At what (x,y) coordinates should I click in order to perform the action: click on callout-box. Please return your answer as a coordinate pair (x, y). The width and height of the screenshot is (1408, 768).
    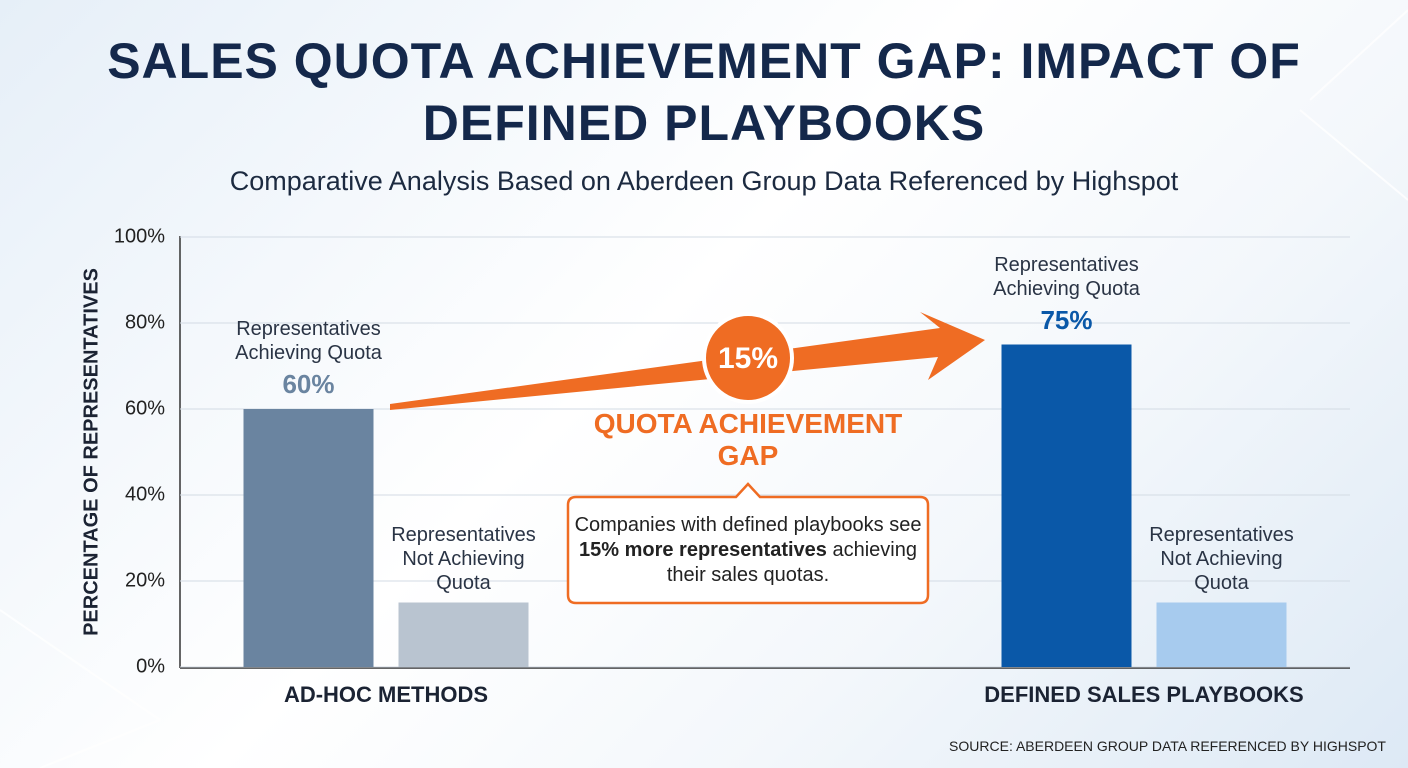
    Looking at the image, I should click on (748, 543).